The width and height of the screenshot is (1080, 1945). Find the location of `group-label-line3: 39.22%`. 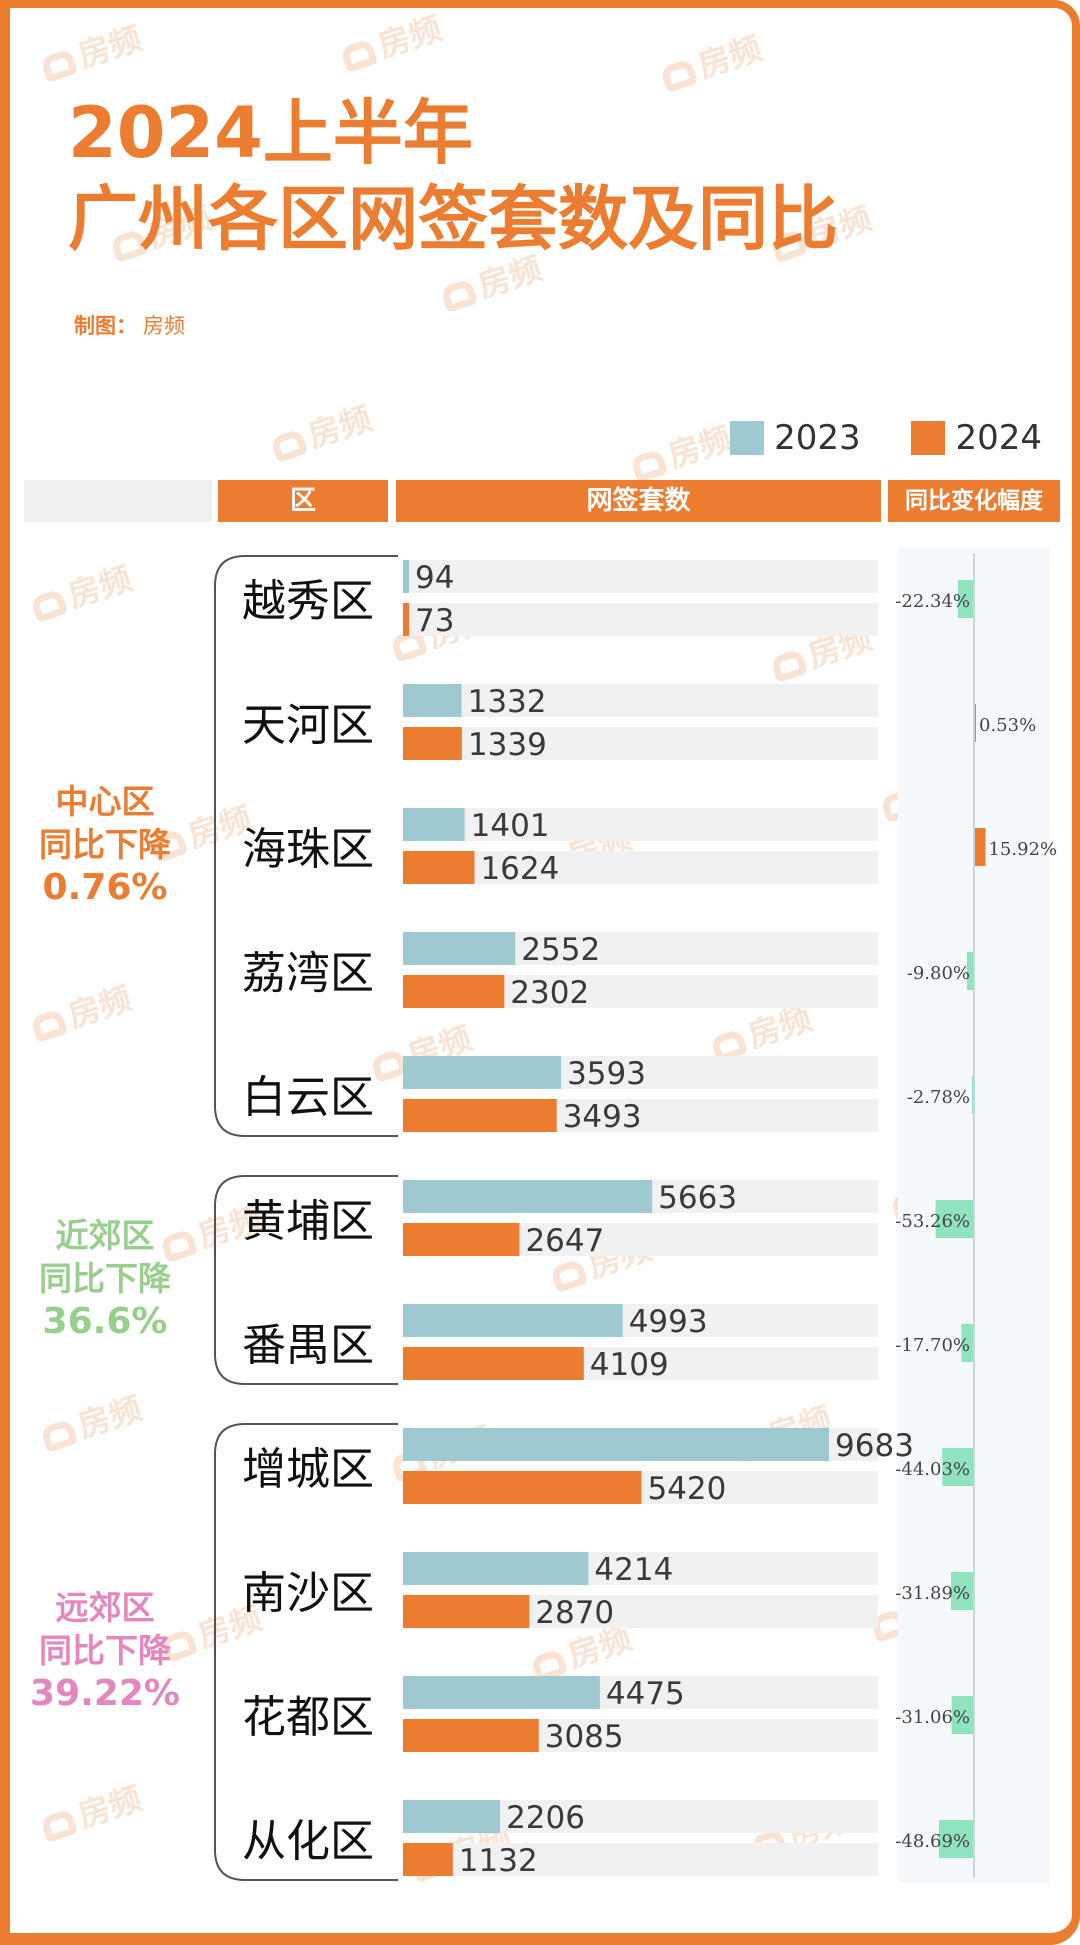

group-label-line3: 39.22% is located at coordinates (105, 1693).